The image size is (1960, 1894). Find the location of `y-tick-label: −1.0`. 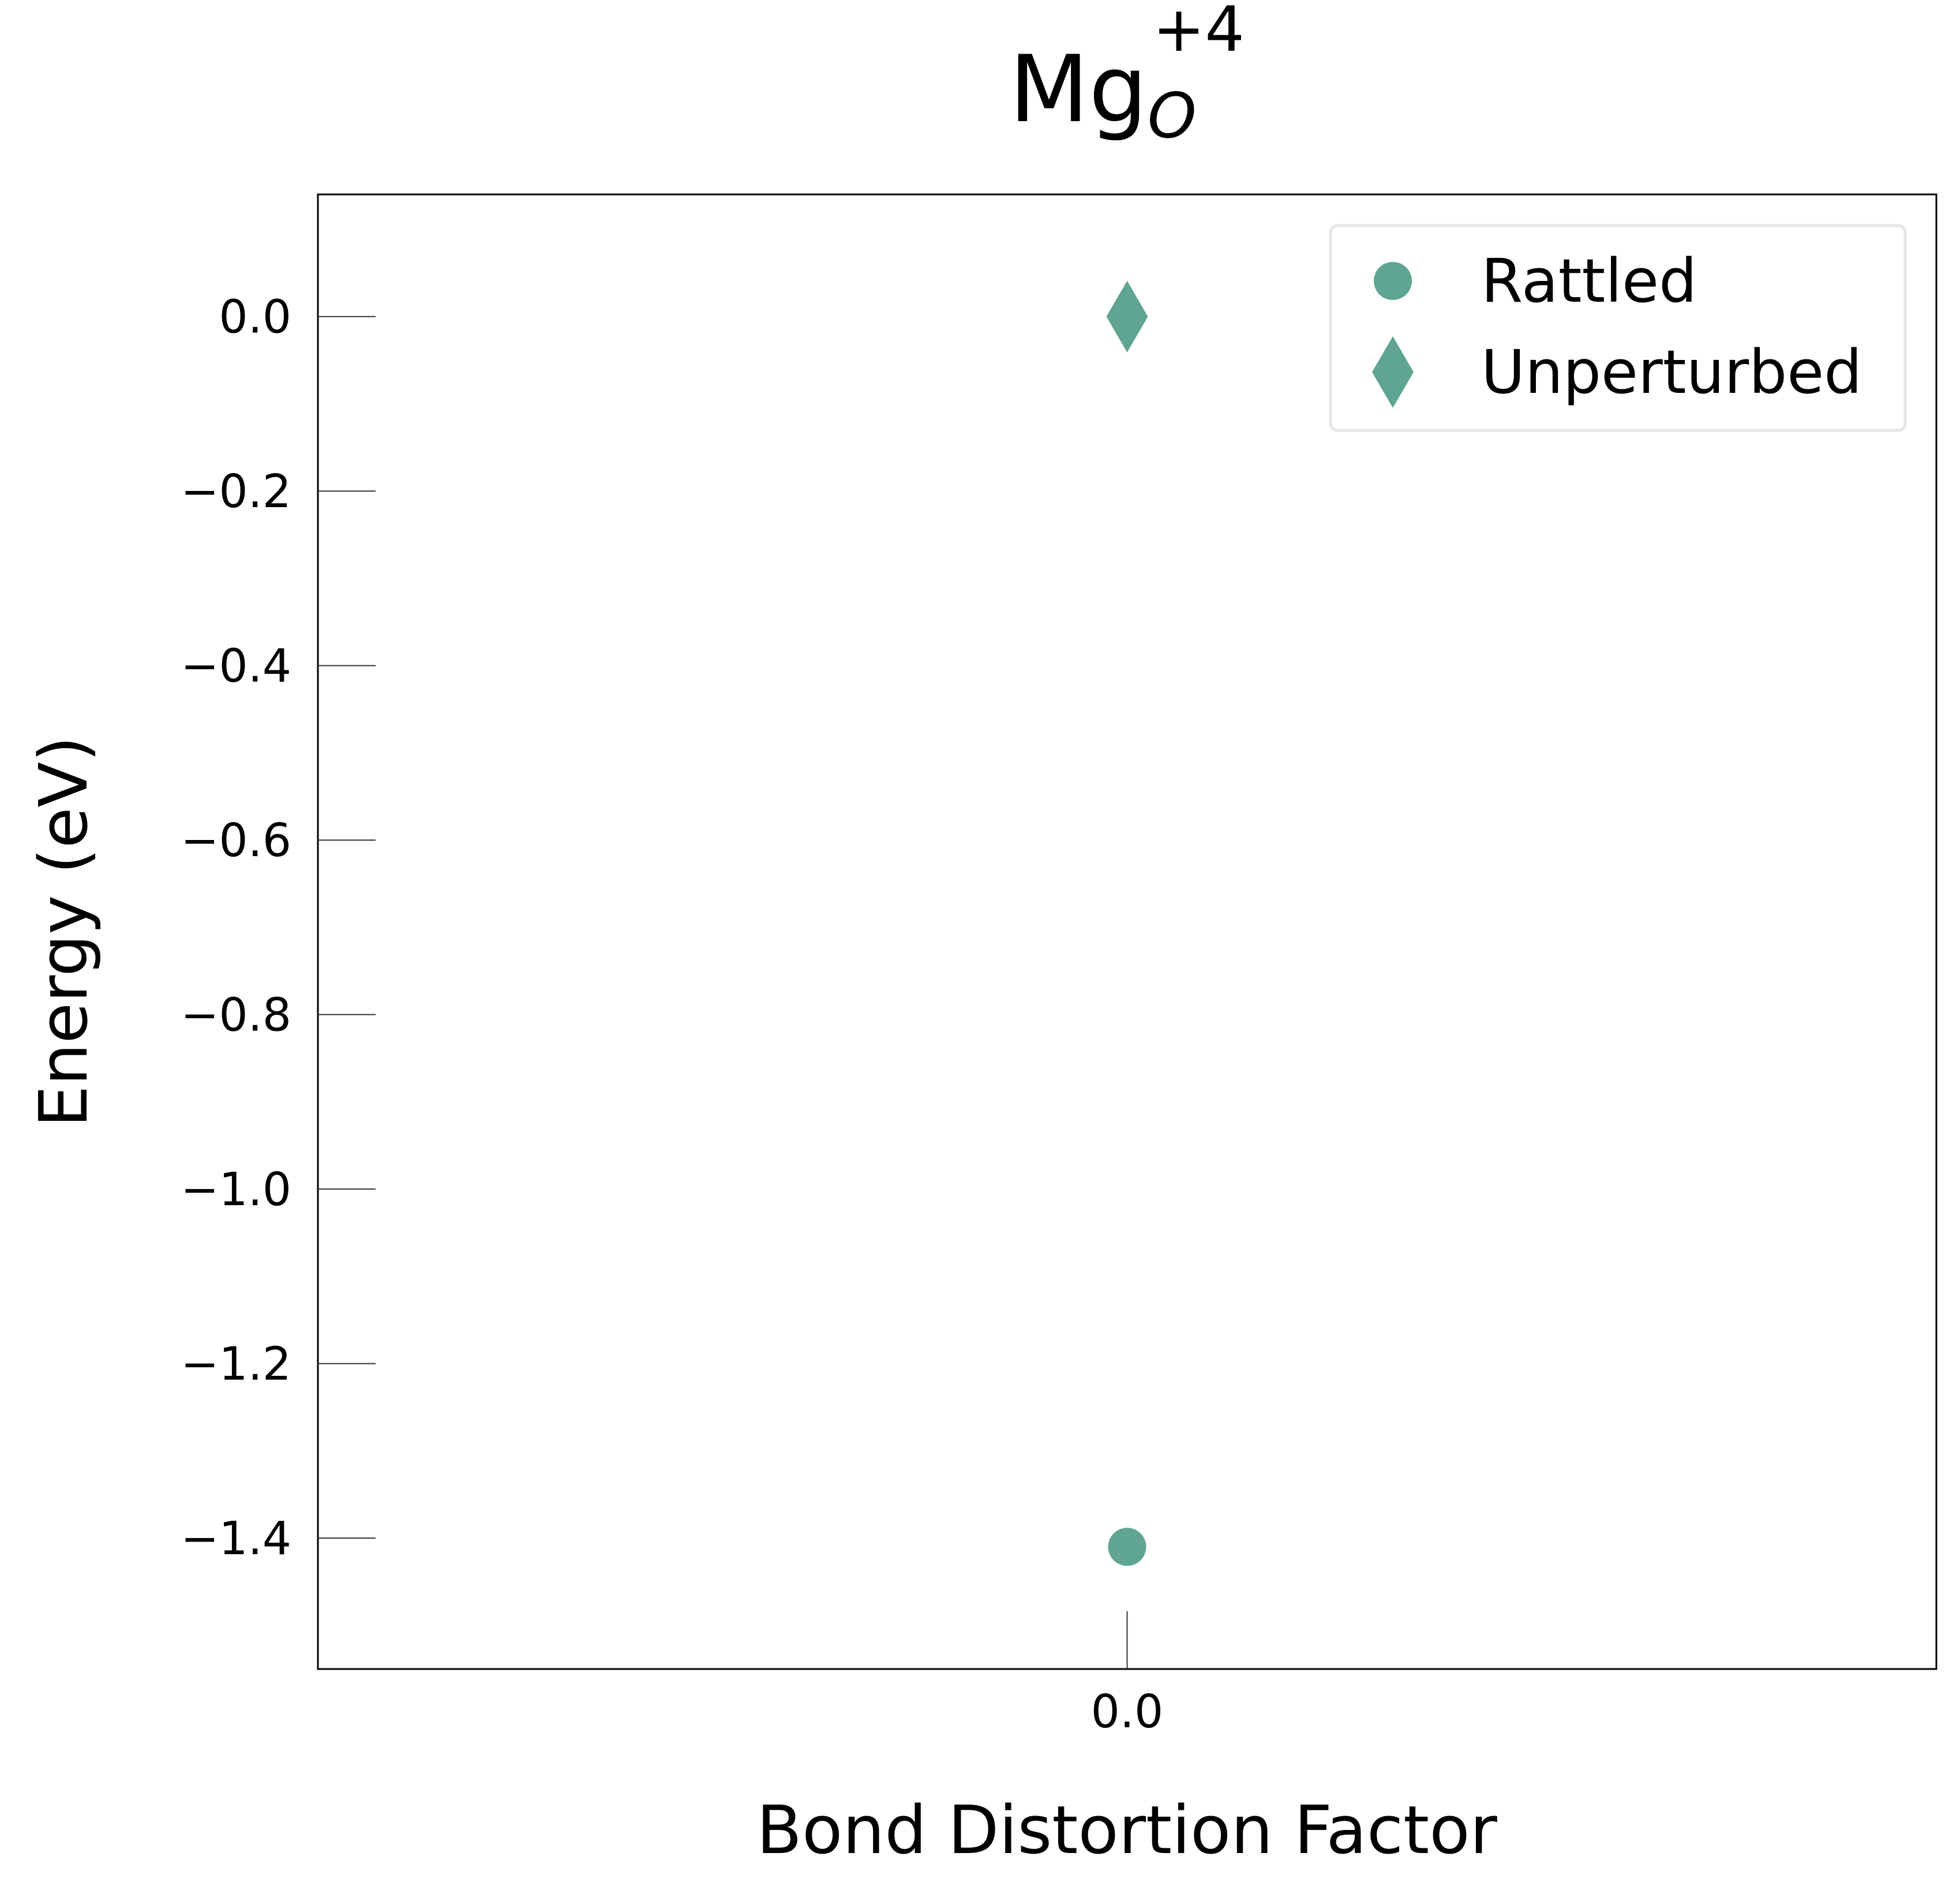

y-tick-label: −1.0 is located at coordinates (236, 1189).